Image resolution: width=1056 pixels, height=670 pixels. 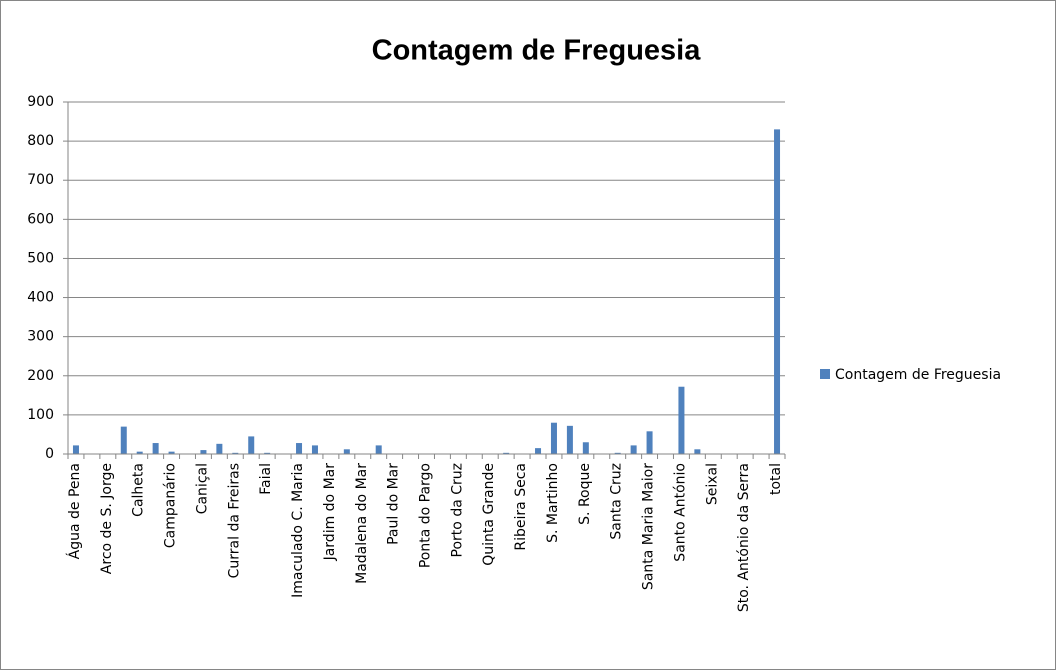 I want to click on x-tick-label: Paul do Mar, so click(x=394, y=504).